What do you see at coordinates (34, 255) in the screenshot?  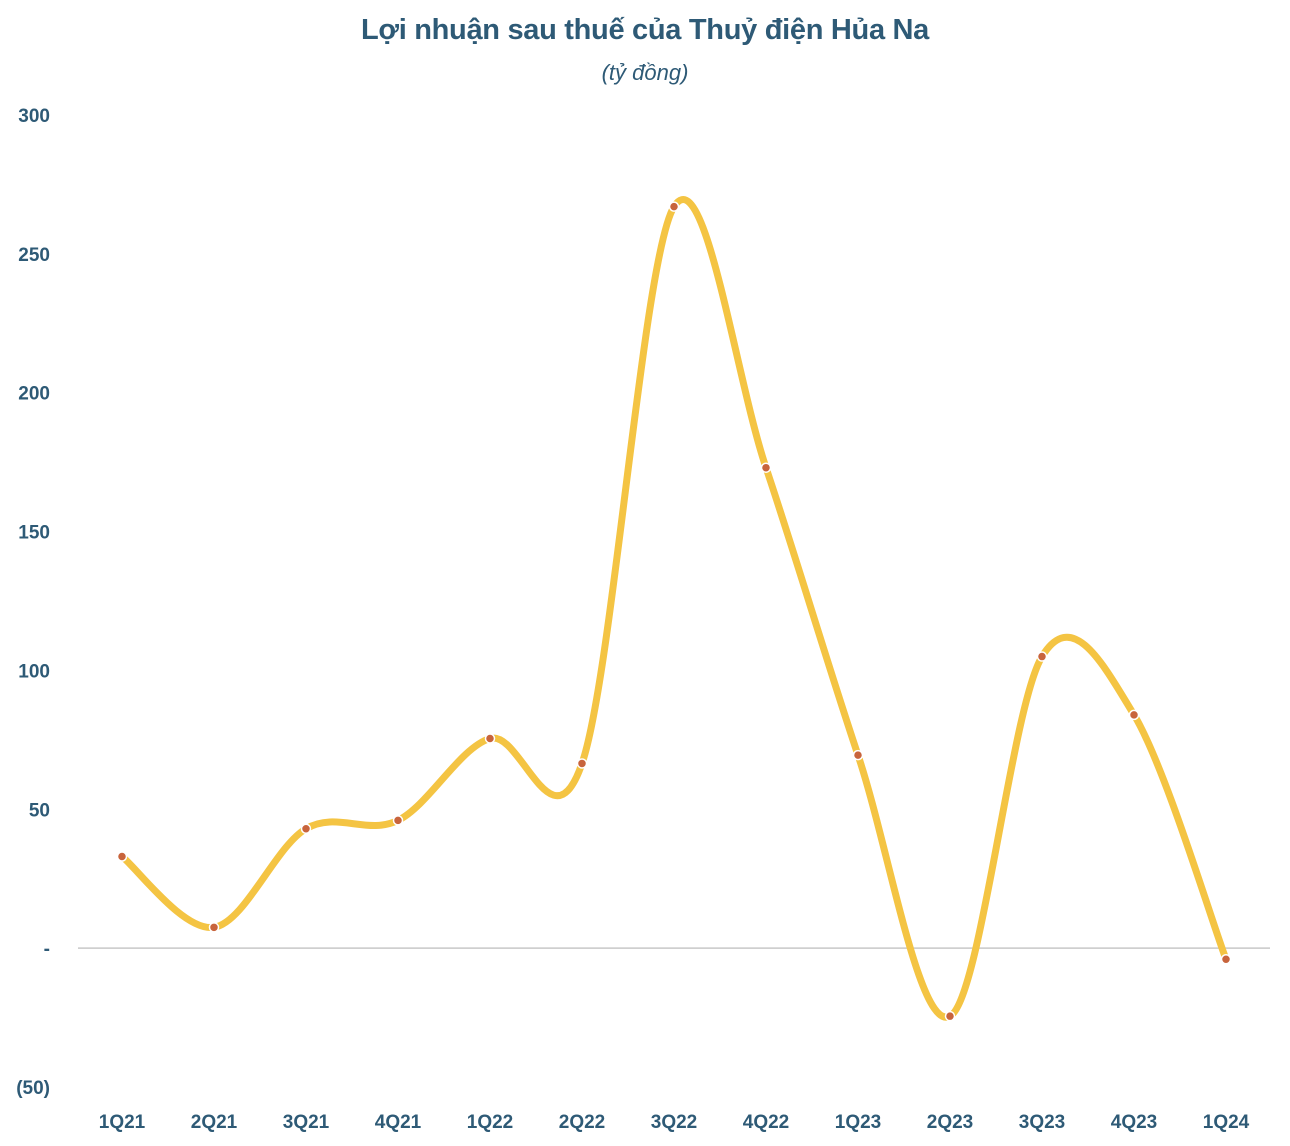 I see `y-tick-label: 250` at bounding box center [34, 255].